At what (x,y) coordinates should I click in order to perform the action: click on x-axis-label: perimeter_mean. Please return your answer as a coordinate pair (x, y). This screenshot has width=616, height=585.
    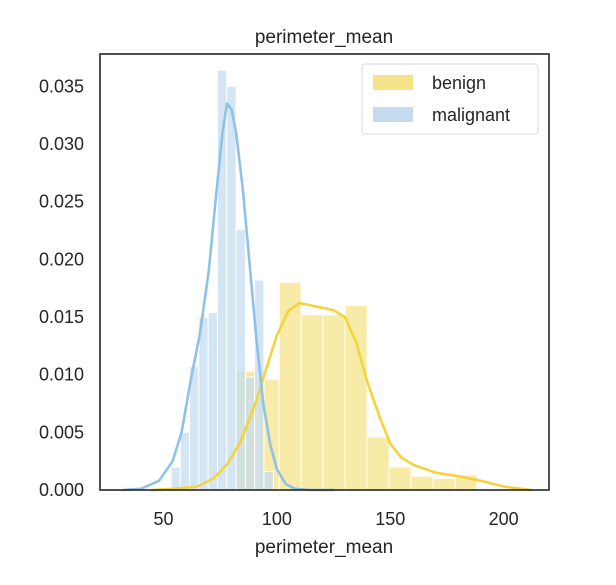
    Looking at the image, I should click on (324, 547).